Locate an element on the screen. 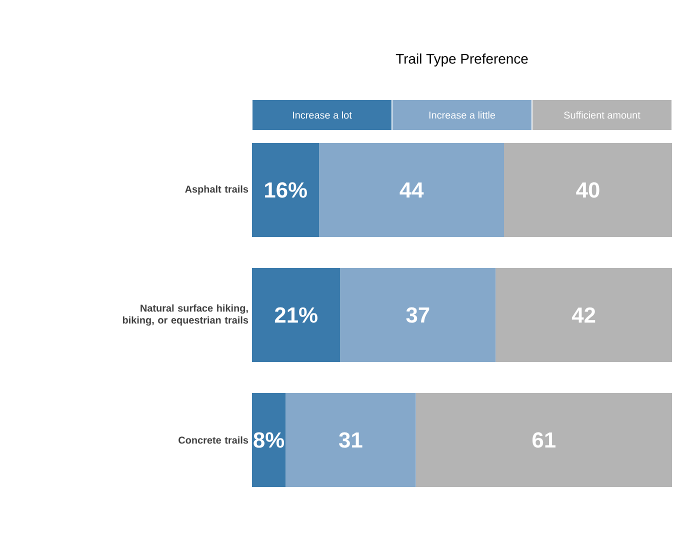 This screenshot has width=686, height=533. data-label: 31 is located at coordinates (350, 440).